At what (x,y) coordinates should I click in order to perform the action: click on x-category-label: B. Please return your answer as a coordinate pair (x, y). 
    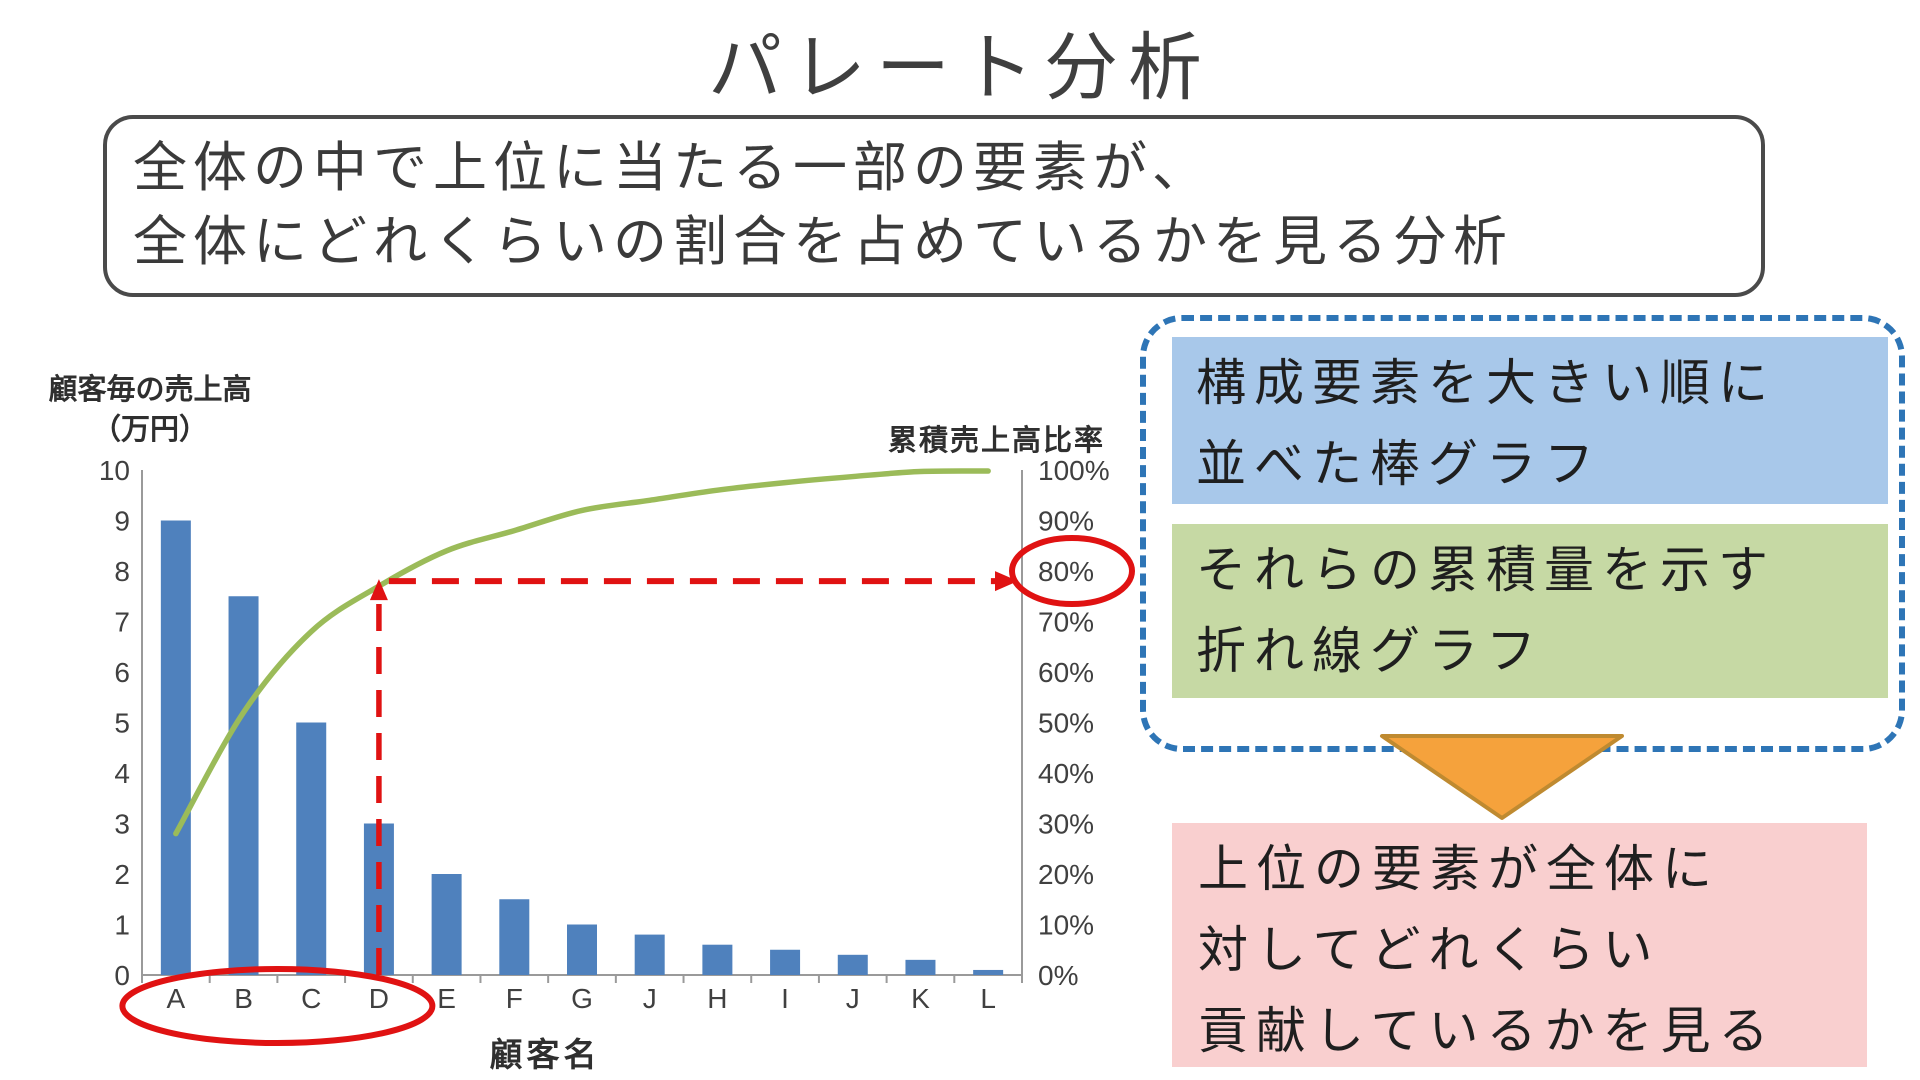
    Looking at the image, I should click on (243, 998).